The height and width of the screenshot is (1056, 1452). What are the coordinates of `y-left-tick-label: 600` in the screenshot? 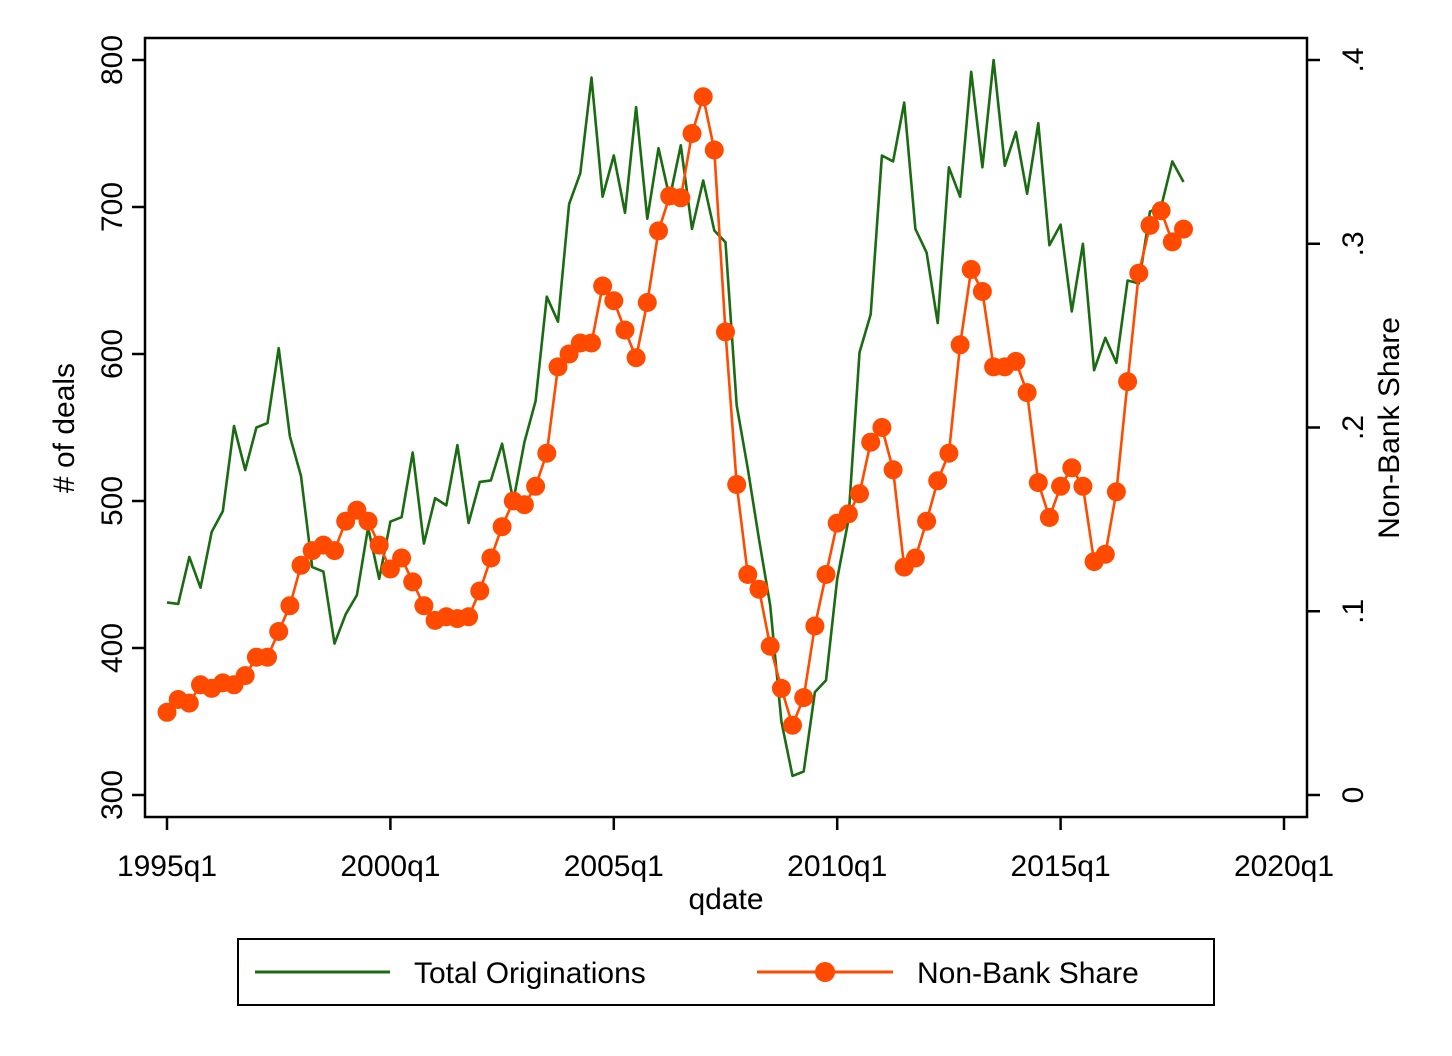 It's located at (112, 354).